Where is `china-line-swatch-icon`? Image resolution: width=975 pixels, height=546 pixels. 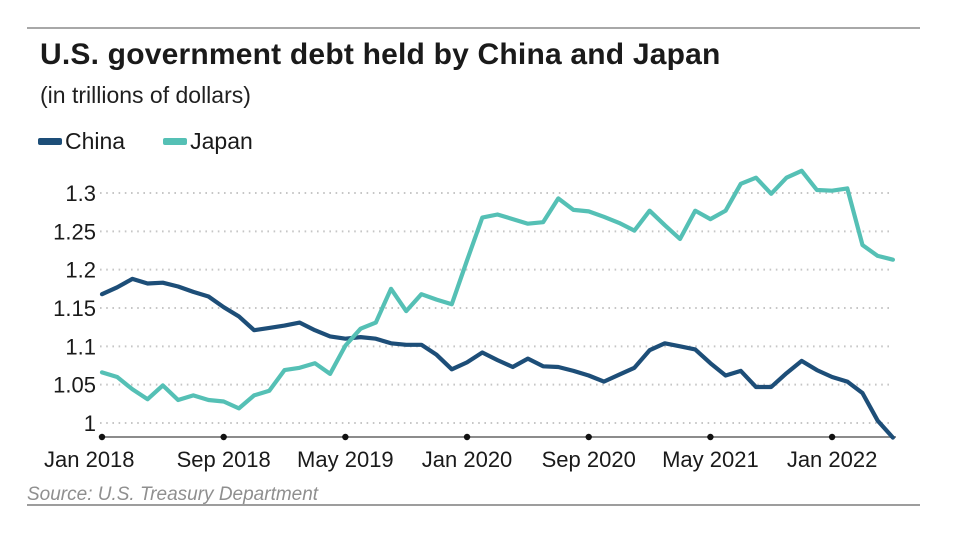 china-line-swatch-icon is located at coordinates (50, 141).